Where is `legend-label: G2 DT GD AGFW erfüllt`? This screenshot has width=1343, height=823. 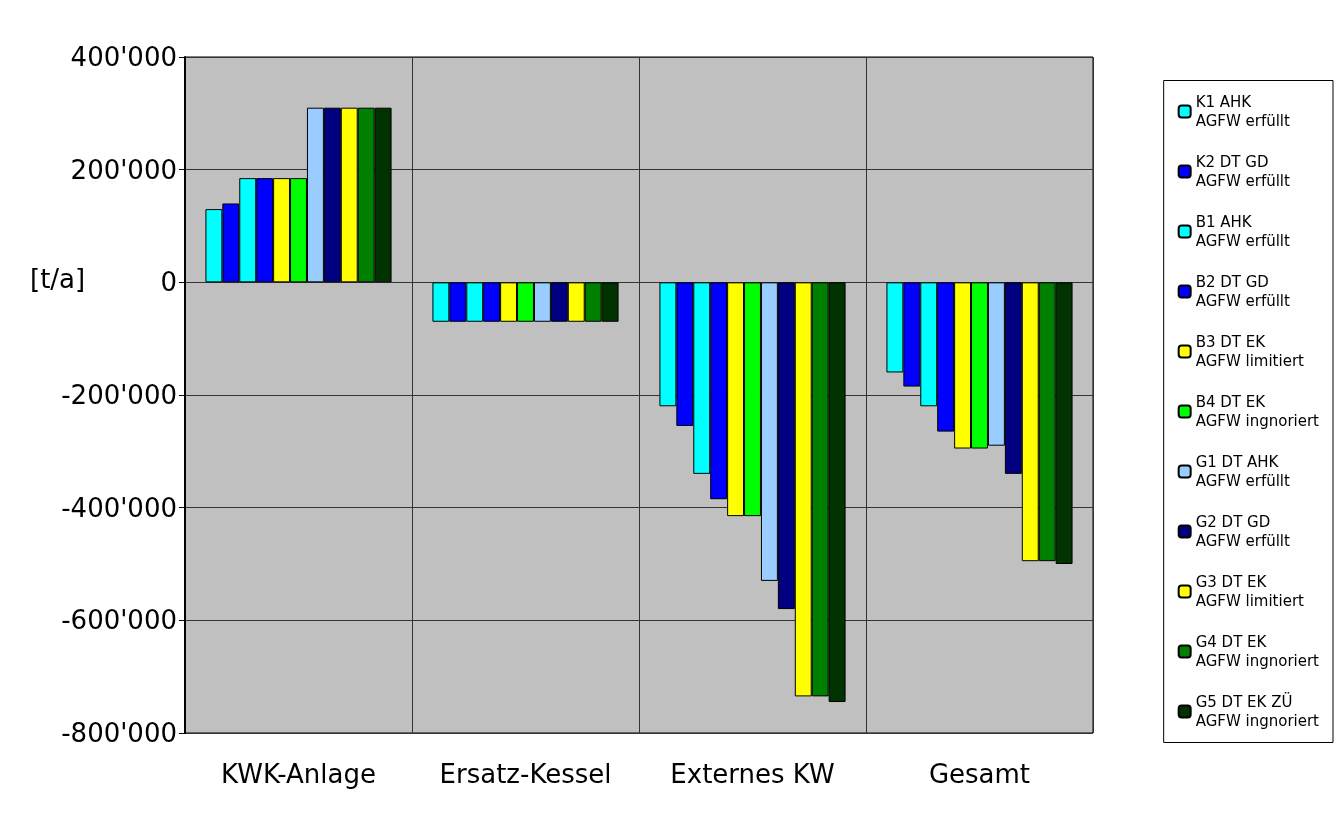
legend-label: G2 DT GD AGFW erfüllt is located at coordinates (1243, 531).